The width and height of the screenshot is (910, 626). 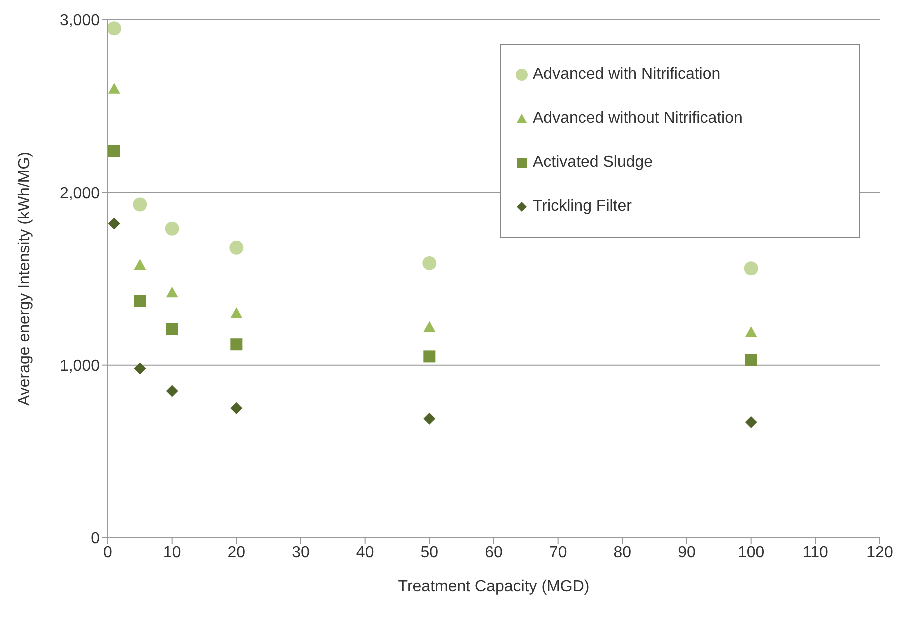 I want to click on legend-label: Activated Sludge, so click(x=593, y=163).